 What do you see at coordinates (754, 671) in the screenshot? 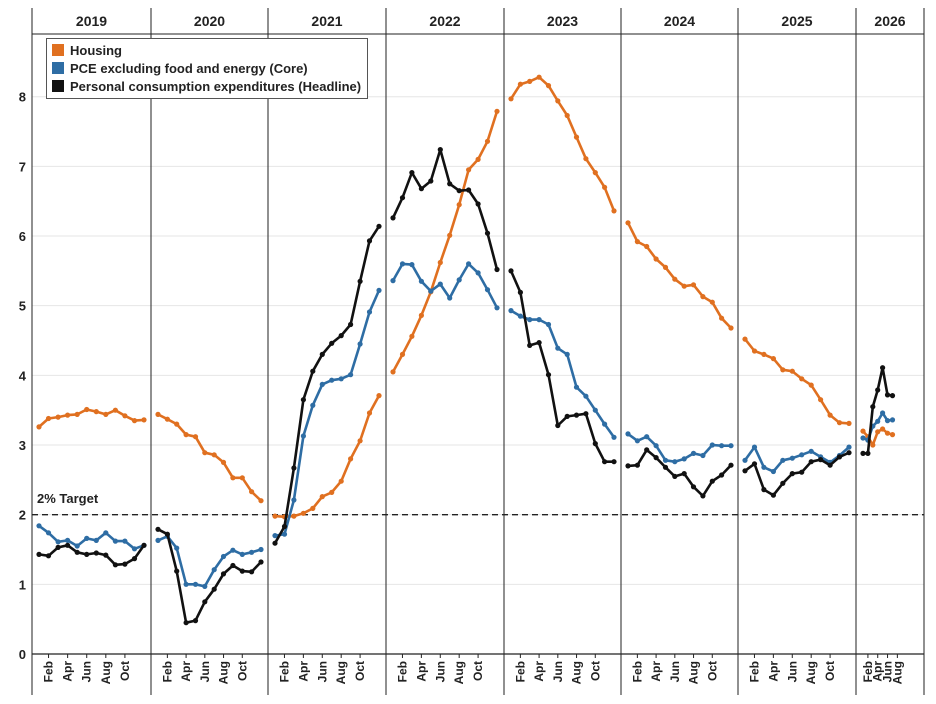
I see `x-tick-label-2025-feb: Feb` at bounding box center [754, 671].